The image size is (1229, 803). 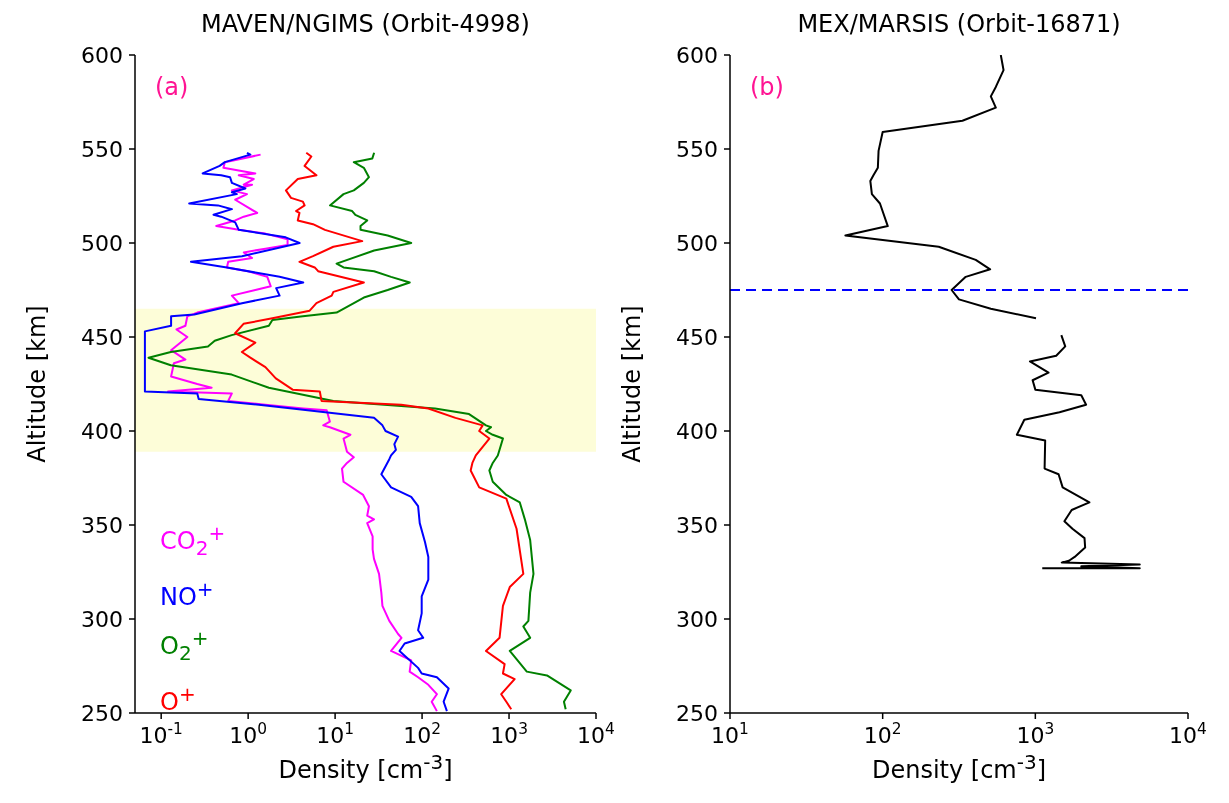 I want to click on x-tick-label: 10$^{-1}$, so click(x=161, y=734).